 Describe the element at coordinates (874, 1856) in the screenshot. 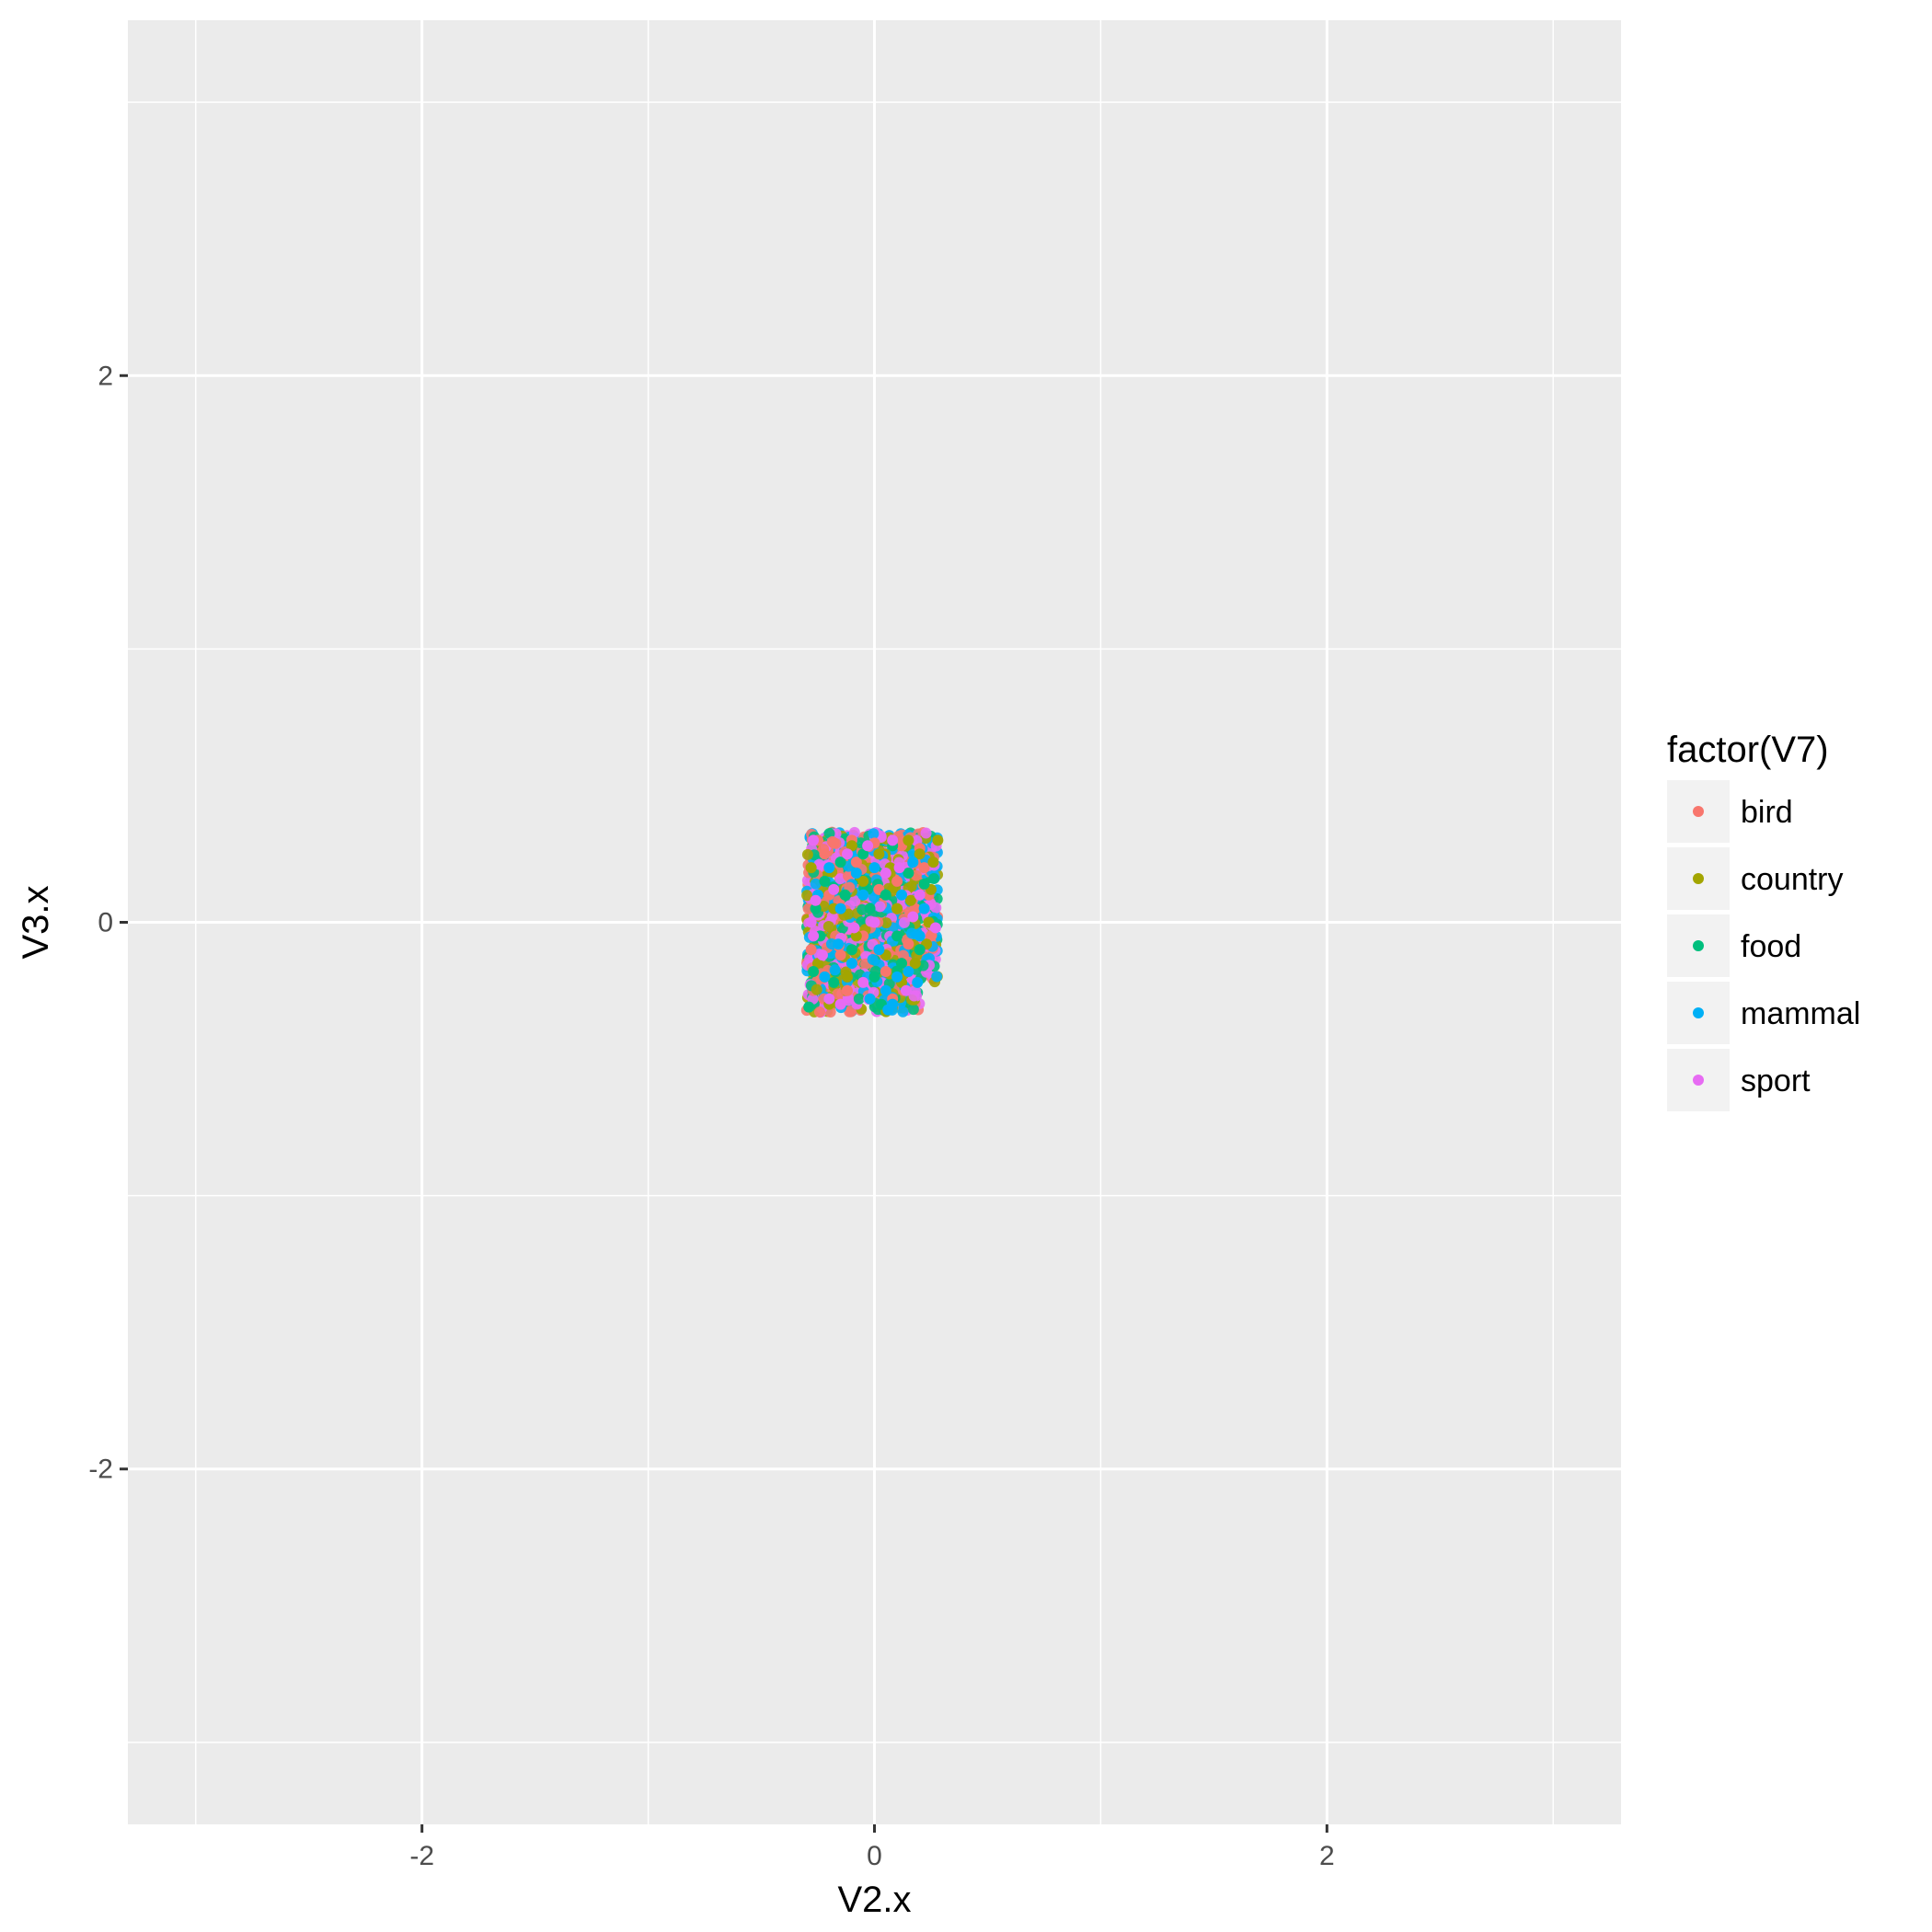

I see `x-tick-label: 0` at that location.